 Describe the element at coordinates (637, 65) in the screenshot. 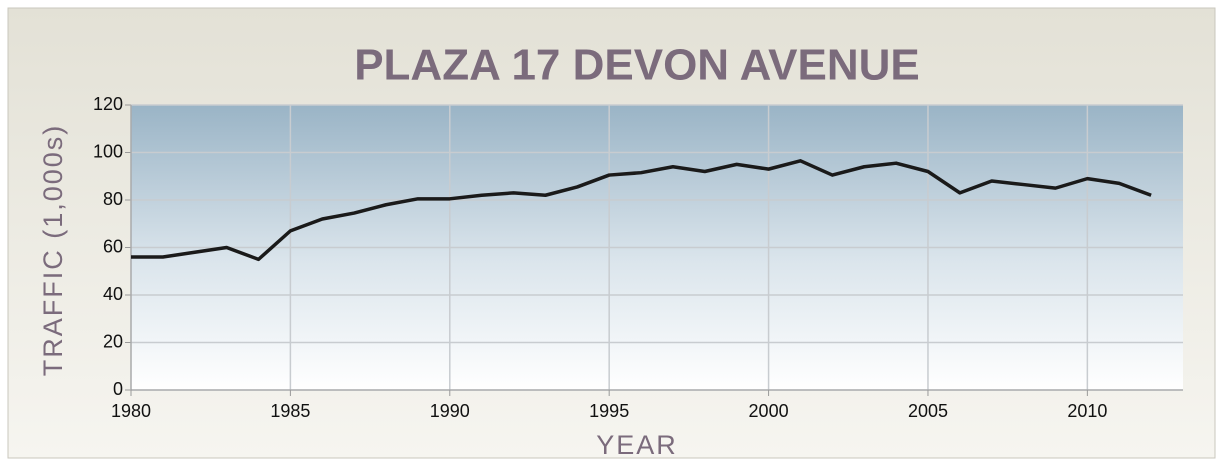

I see `chart-title: PLAZA 17 DEVON AVENUE` at that location.